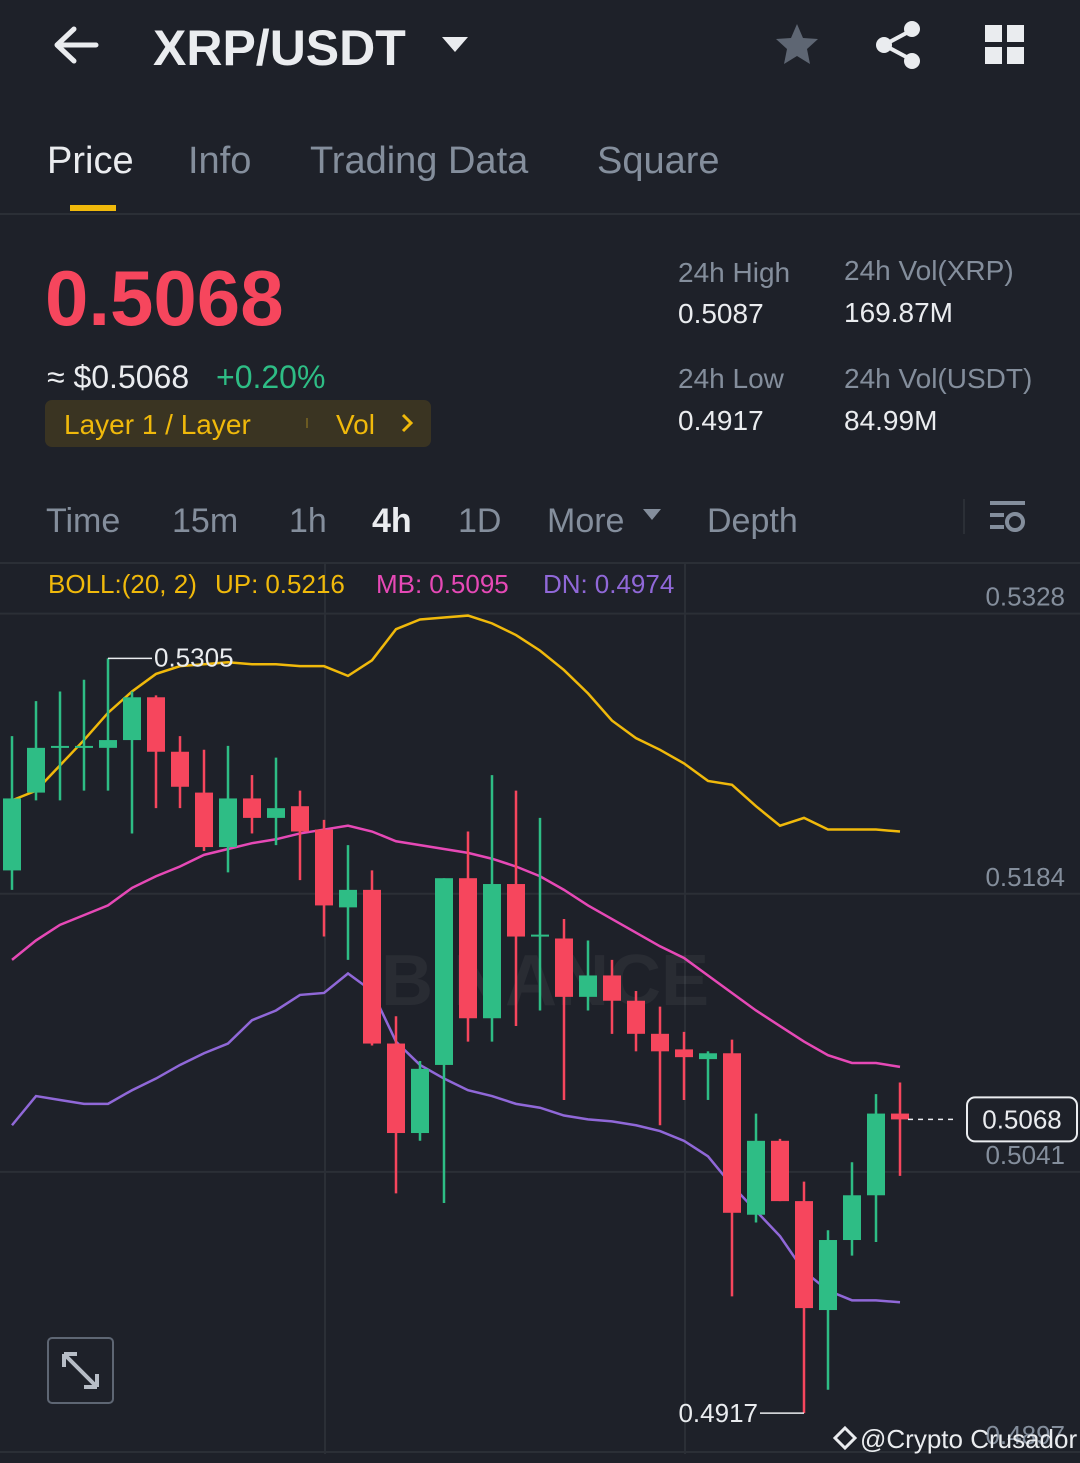 This screenshot has height=1463, width=1080. I want to click on legend-entry: MB: 0.5095, so click(442, 584).